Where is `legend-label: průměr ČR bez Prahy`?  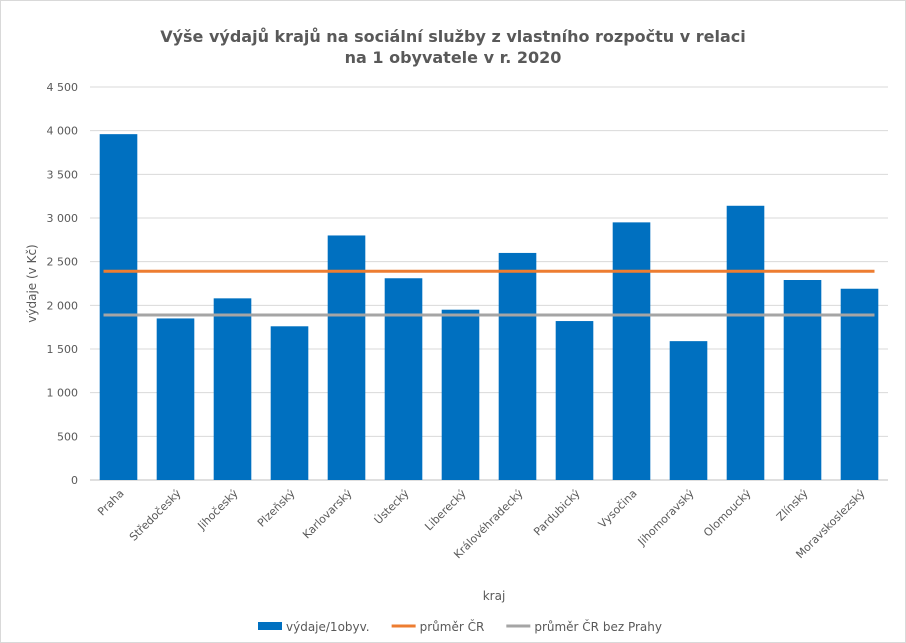
legend-label: průměr ČR bez Prahy is located at coordinates (598, 626).